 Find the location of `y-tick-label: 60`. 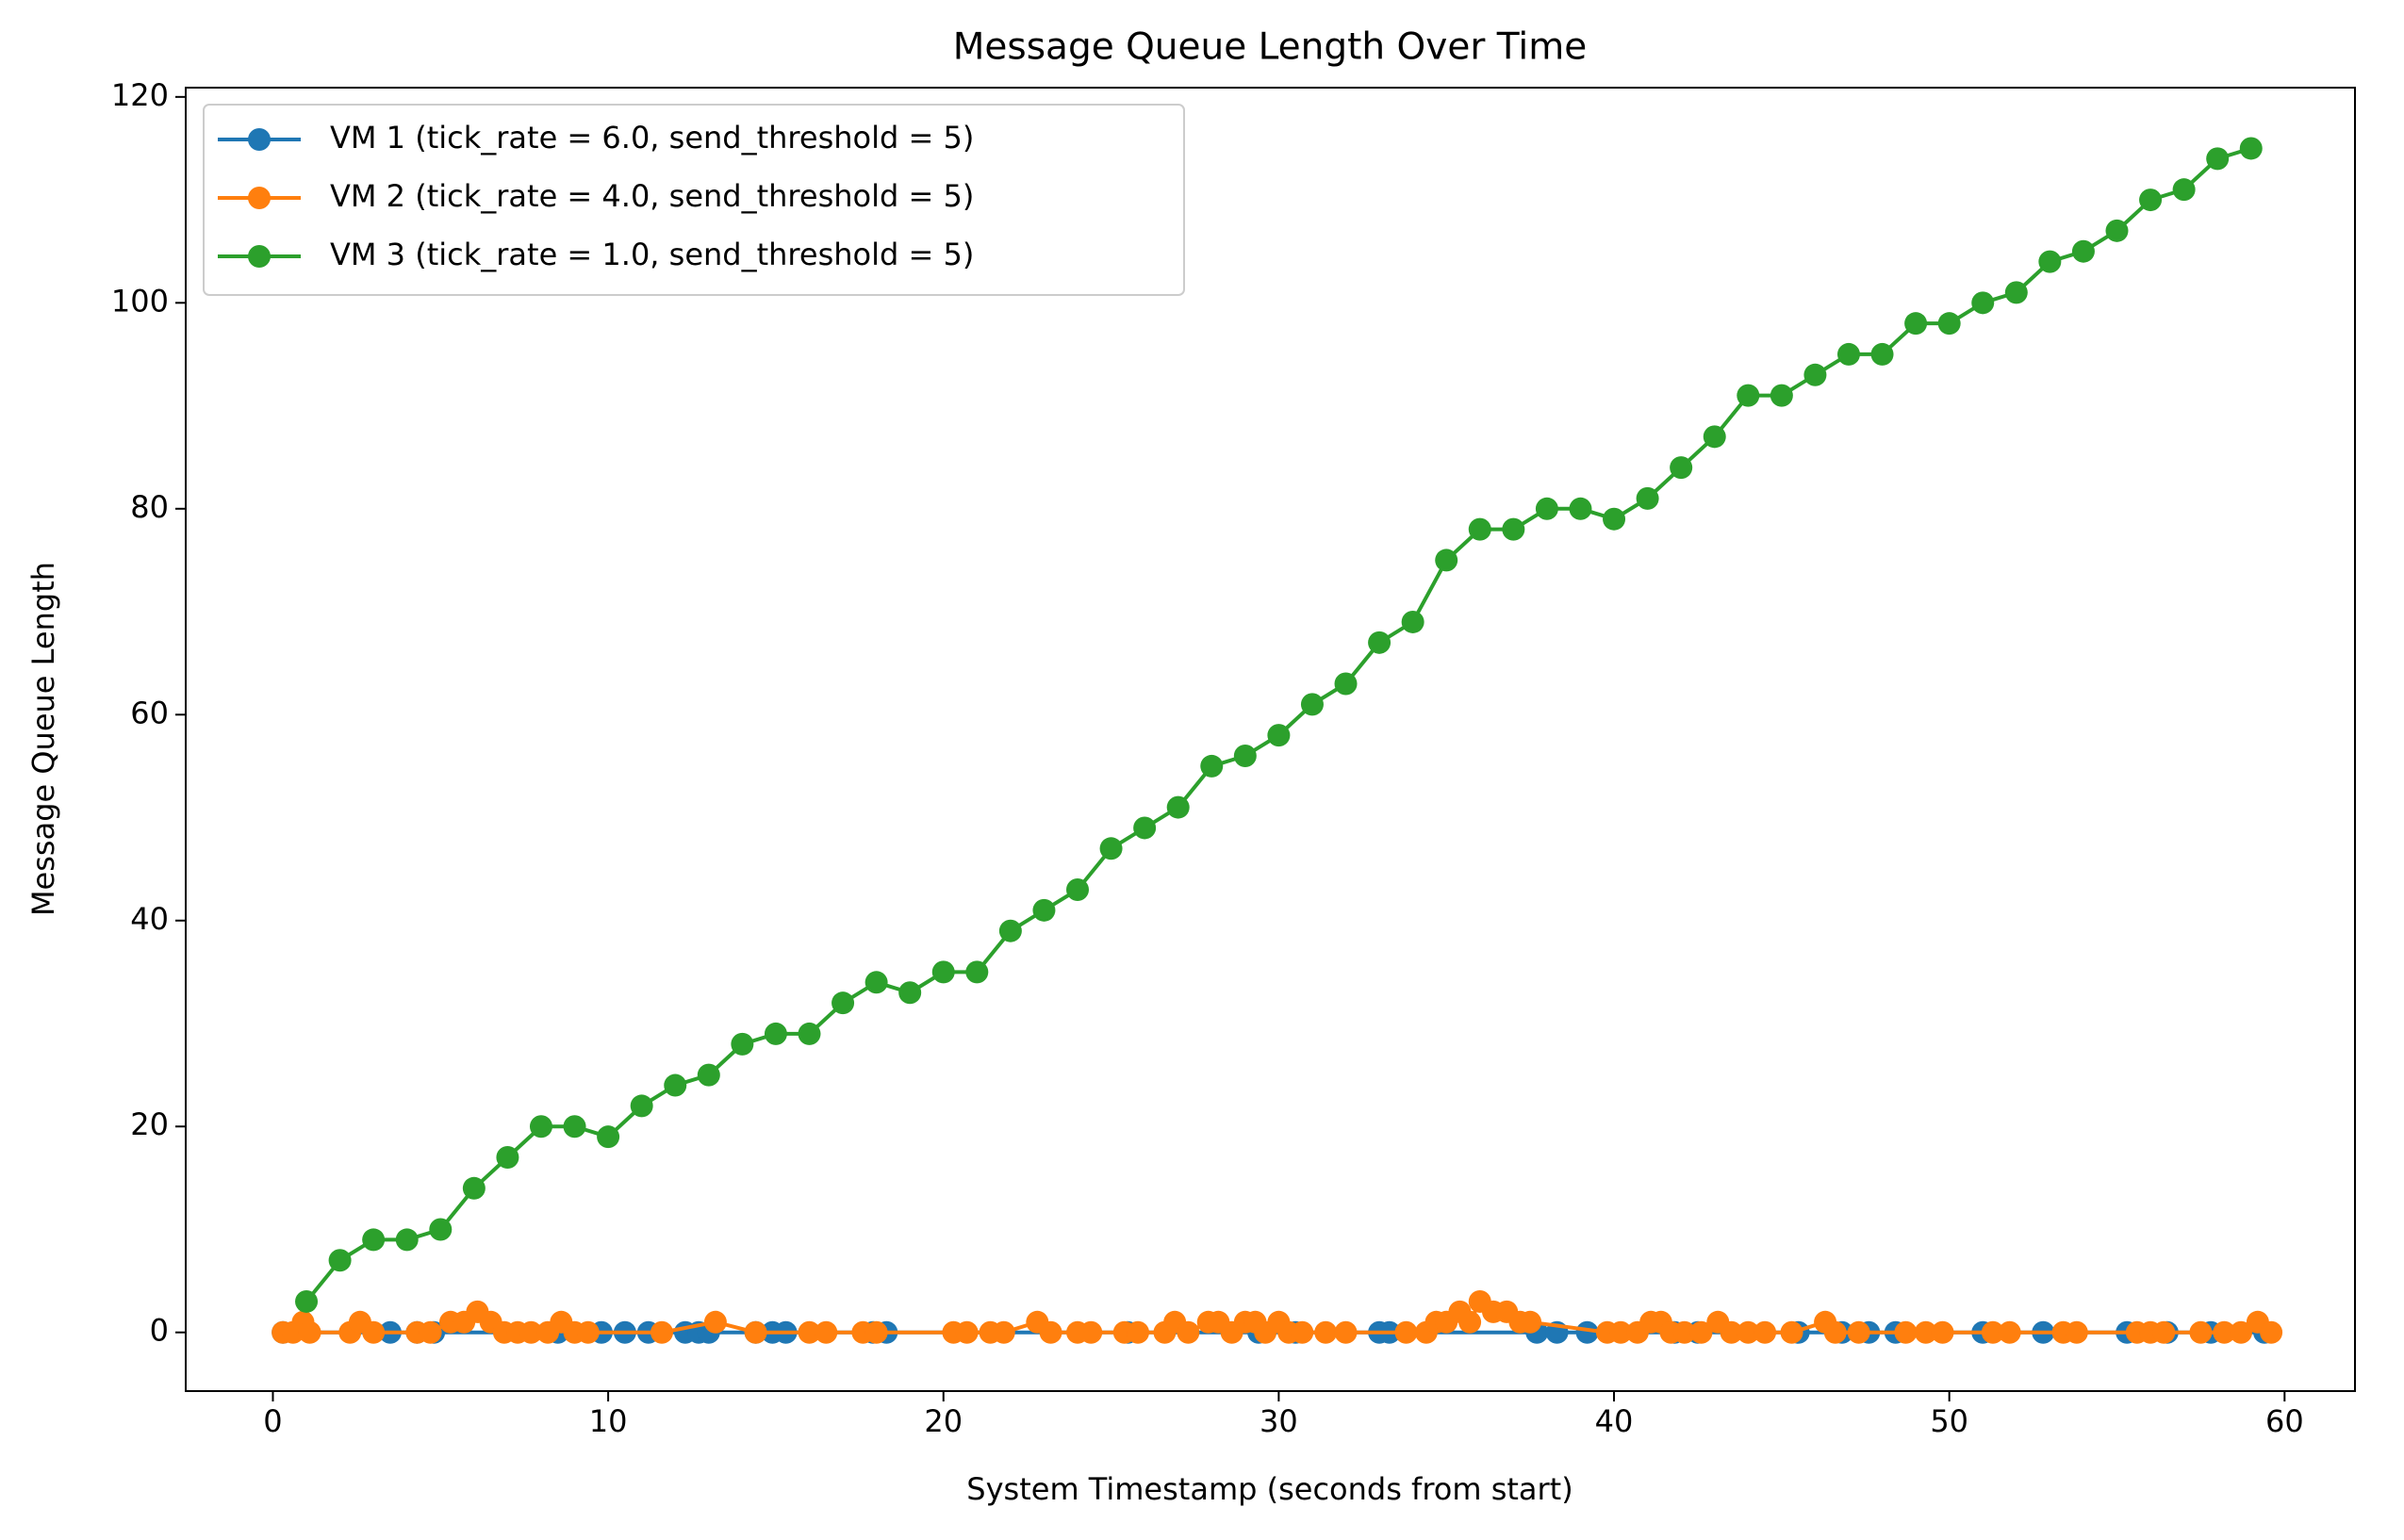

y-tick-label: 60 is located at coordinates (149, 712).